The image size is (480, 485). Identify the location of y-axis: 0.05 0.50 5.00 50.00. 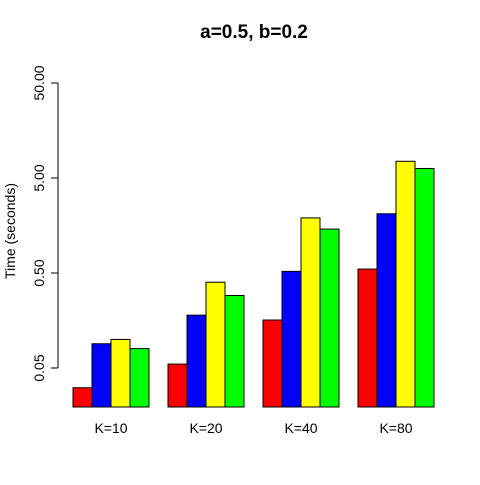
(45, 223).